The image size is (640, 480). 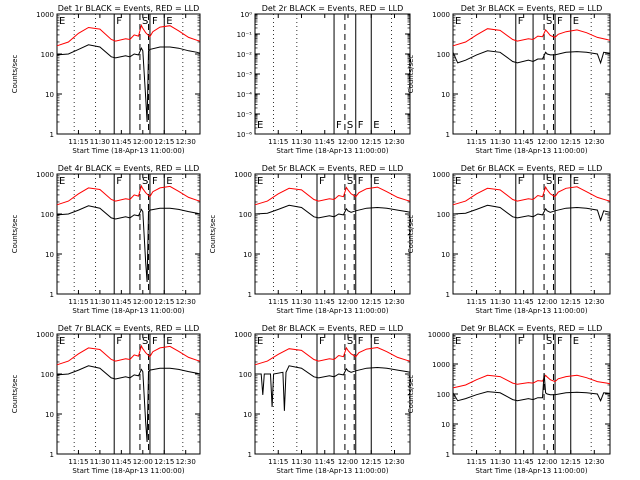 What do you see at coordinates (532, 168) in the screenshot?
I see `panel-title: Det 6r BLACK = Events, RED = LLD` at bounding box center [532, 168].